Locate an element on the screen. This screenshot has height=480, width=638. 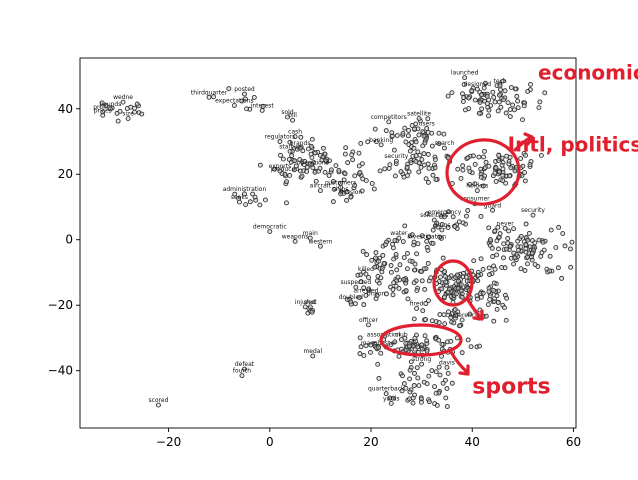
point-label: pounds is located at coordinates (110, 104).